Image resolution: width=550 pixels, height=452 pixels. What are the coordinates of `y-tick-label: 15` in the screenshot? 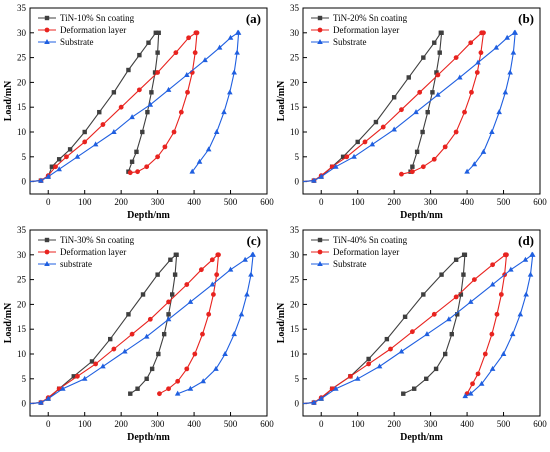 It's located at (295, 107).